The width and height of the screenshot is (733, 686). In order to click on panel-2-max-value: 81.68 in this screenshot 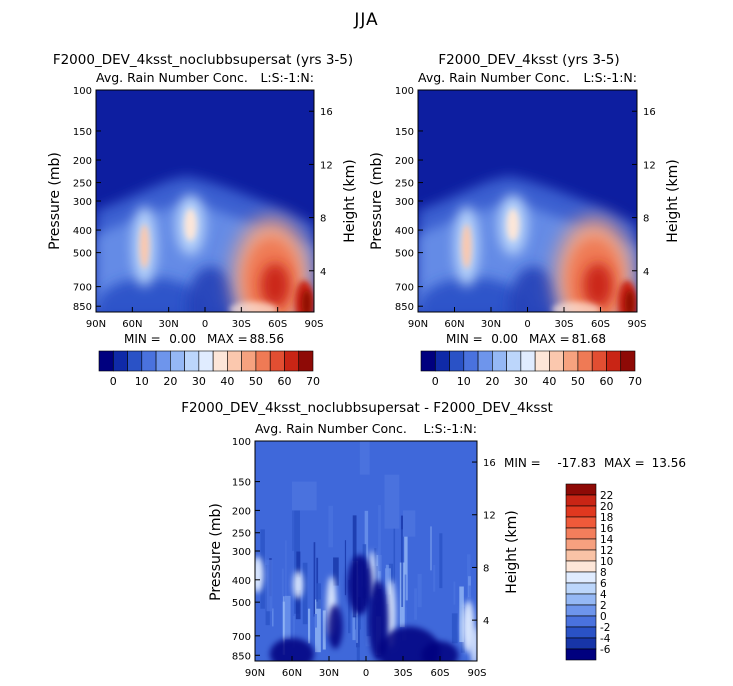, I will do `click(589, 339)`.